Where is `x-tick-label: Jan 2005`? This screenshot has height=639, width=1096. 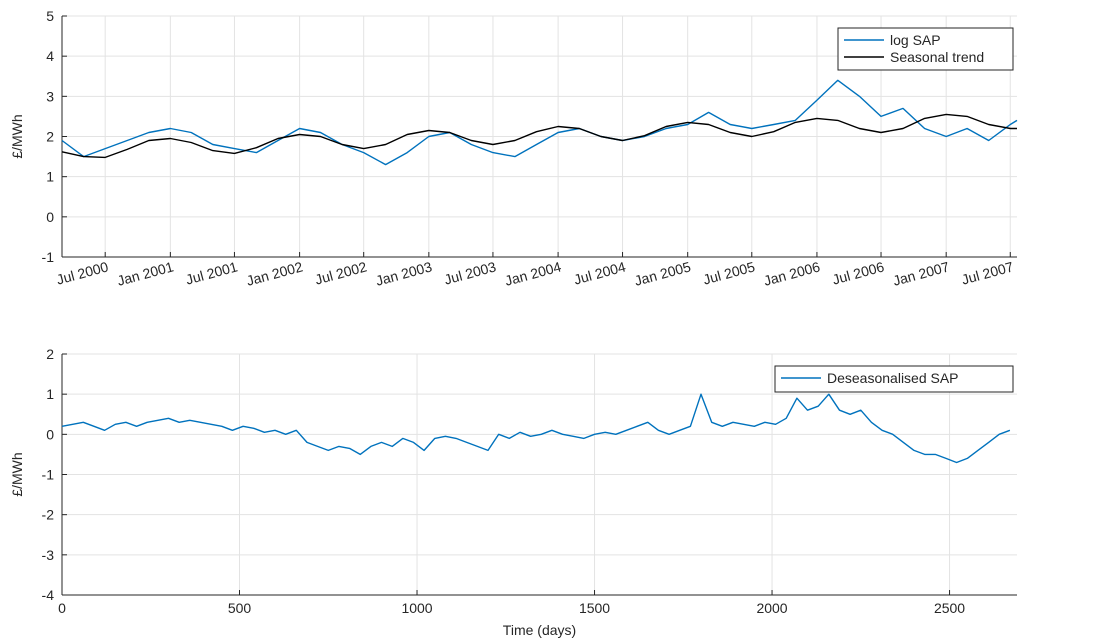 x-tick-label: Jan 2005 is located at coordinates (663, 273).